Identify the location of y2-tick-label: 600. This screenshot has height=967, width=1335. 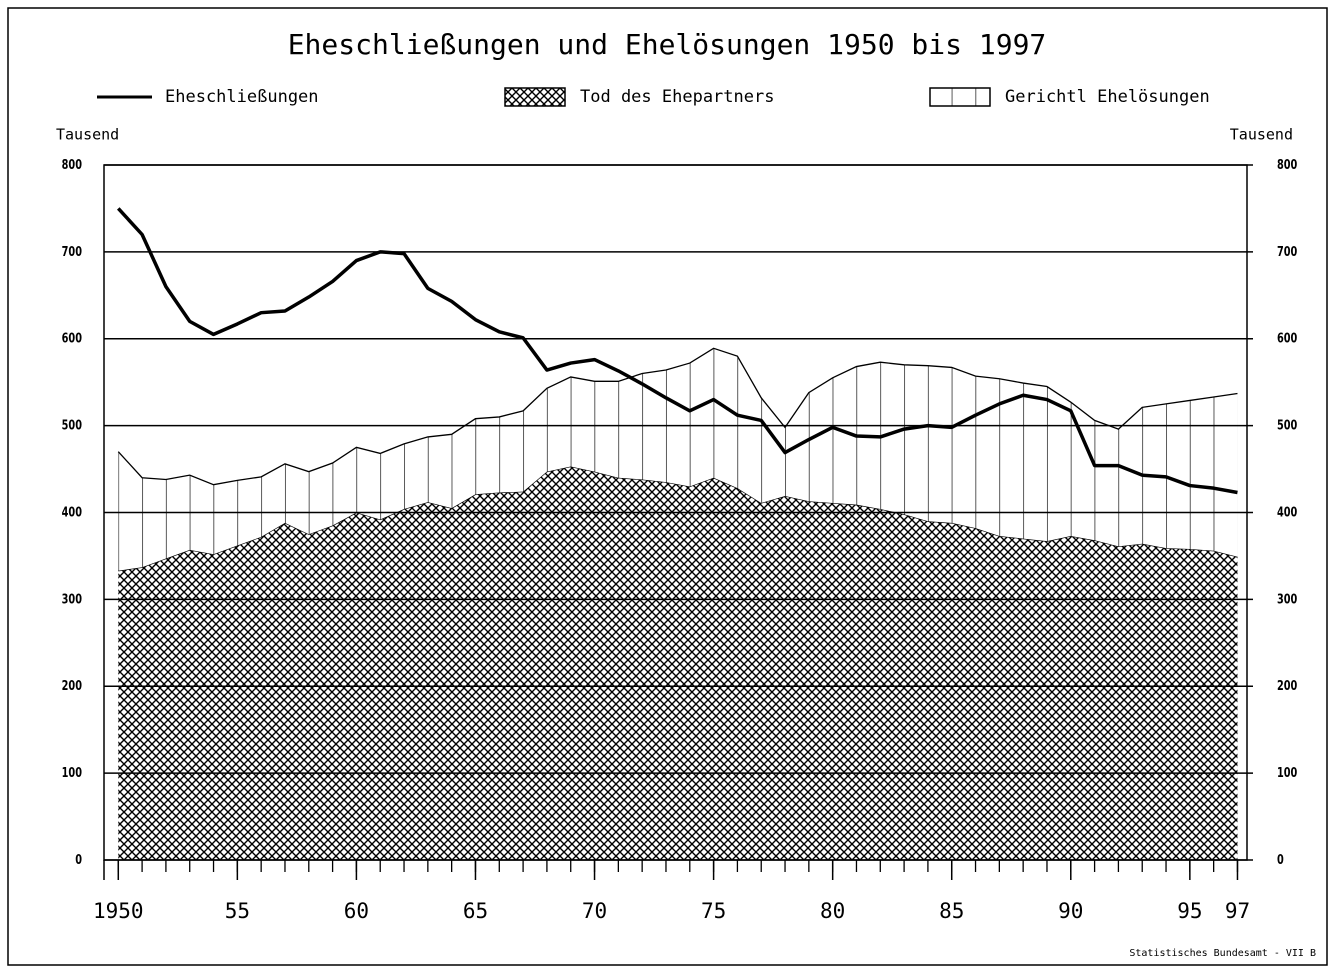
(1287, 338).